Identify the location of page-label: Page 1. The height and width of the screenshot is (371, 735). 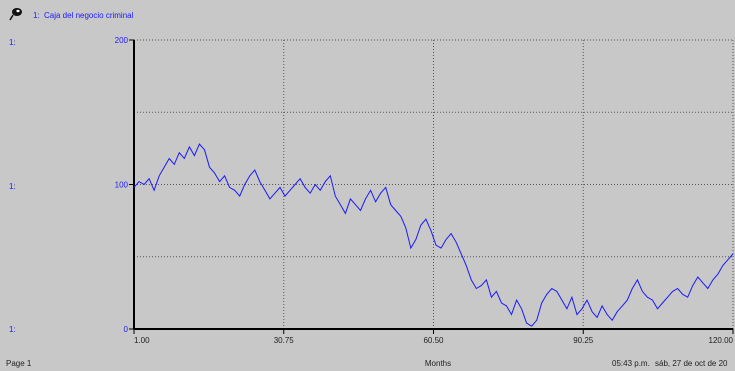
(19, 363).